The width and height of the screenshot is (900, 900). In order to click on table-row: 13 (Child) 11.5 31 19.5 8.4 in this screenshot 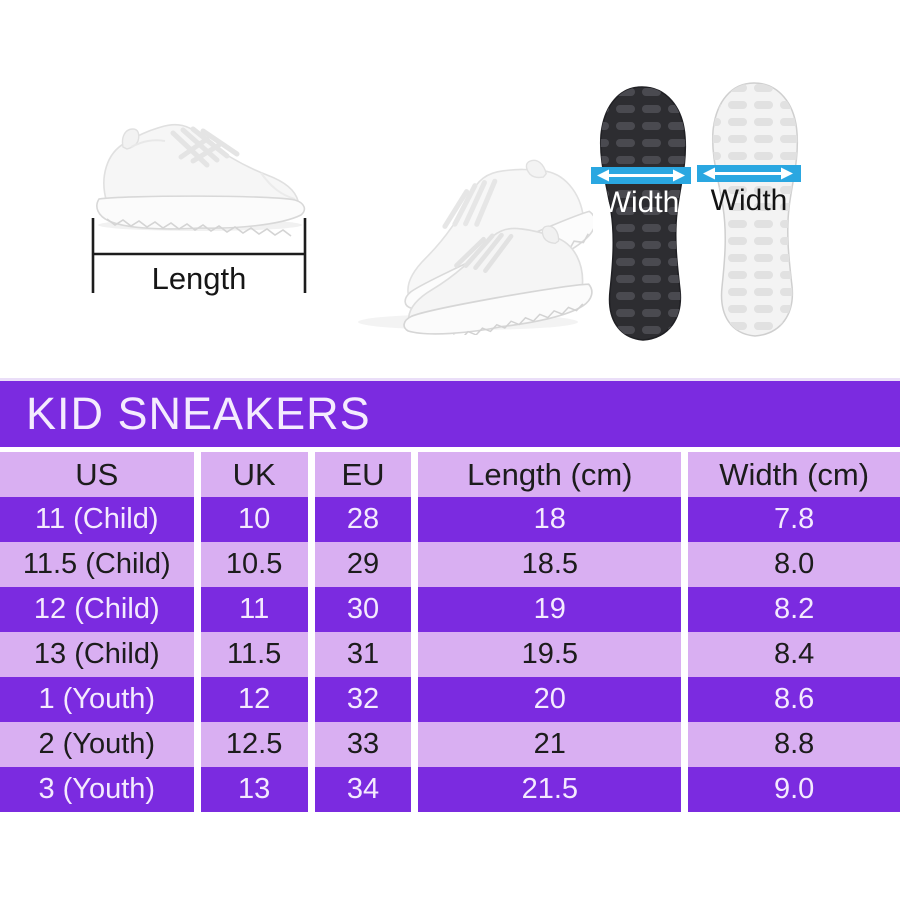, I will do `click(450, 654)`.